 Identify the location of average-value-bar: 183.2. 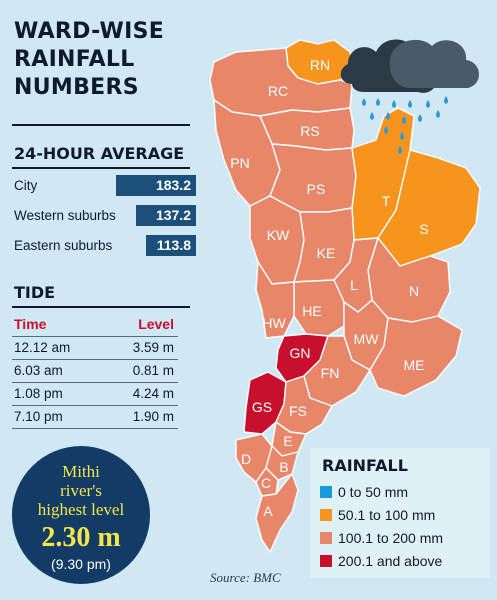
(156, 185).